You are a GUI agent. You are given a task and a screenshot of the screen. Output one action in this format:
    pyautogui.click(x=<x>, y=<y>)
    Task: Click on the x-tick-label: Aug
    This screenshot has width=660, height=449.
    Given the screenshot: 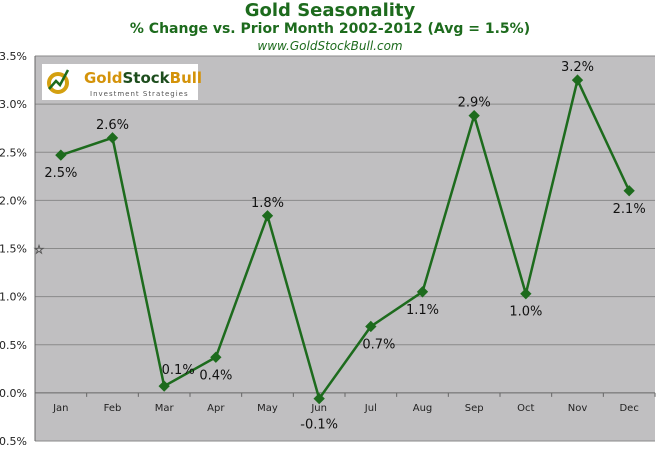 What is the action you would take?
    pyautogui.click(x=423, y=408)
    